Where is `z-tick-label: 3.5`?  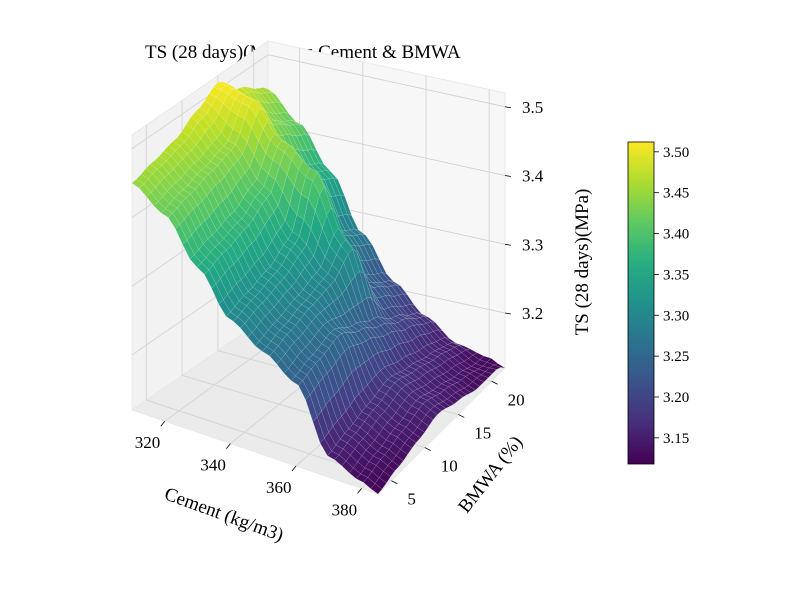 z-tick-label: 3.5 is located at coordinates (532, 107).